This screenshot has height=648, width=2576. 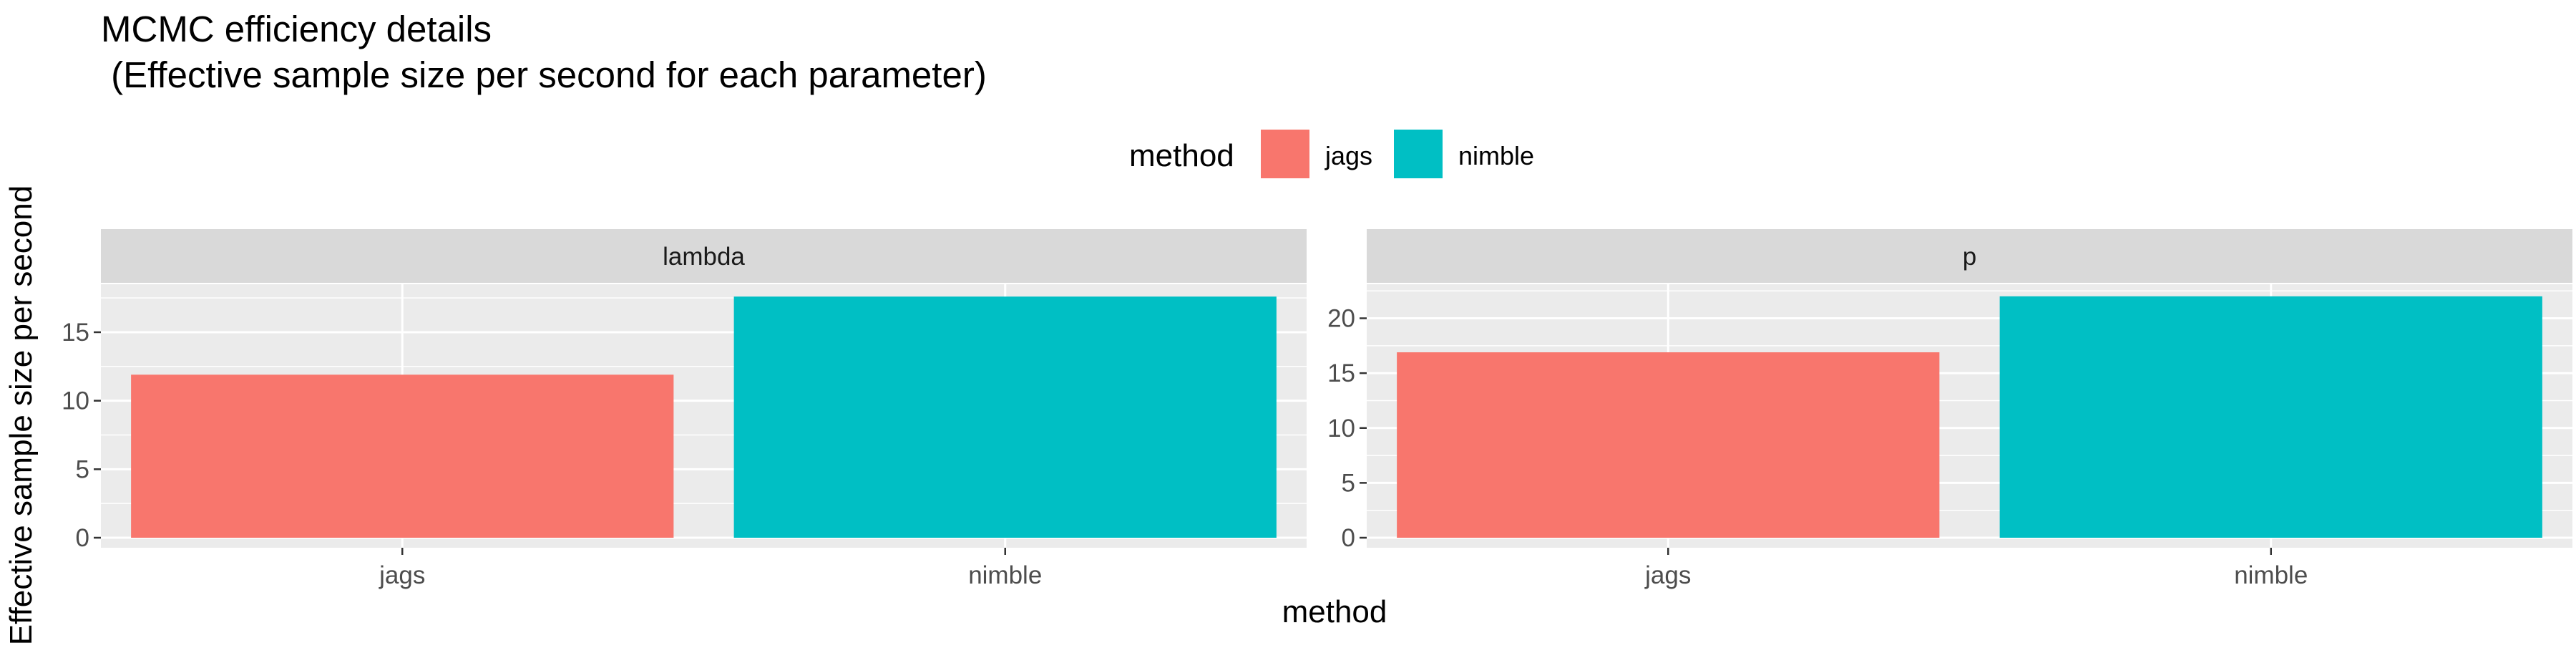 What do you see at coordinates (402, 456) in the screenshot?
I see `bar-lambda-jags` at bounding box center [402, 456].